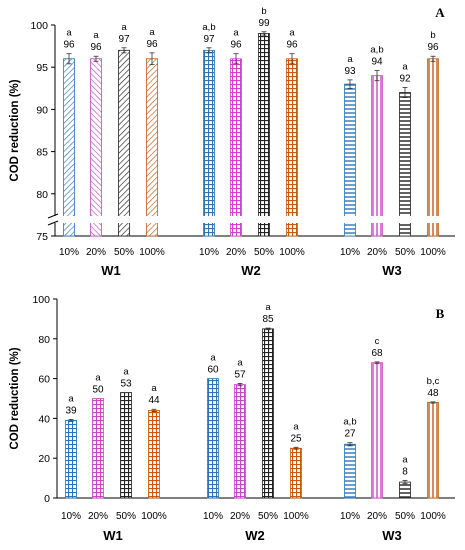  What do you see at coordinates (405, 471) in the screenshot?
I see `data-label: 8` at bounding box center [405, 471].